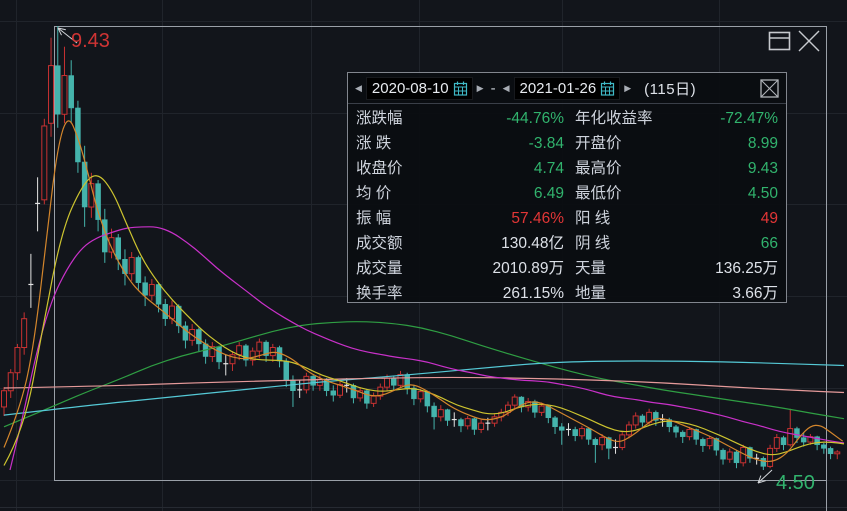  What do you see at coordinates (374, 193) in the screenshot?
I see `stat-label: 均 价` at bounding box center [374, 193].